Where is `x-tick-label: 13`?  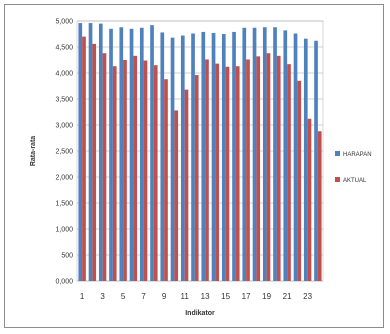
x-tick-label: 13 is located at coordinates (205, 296).